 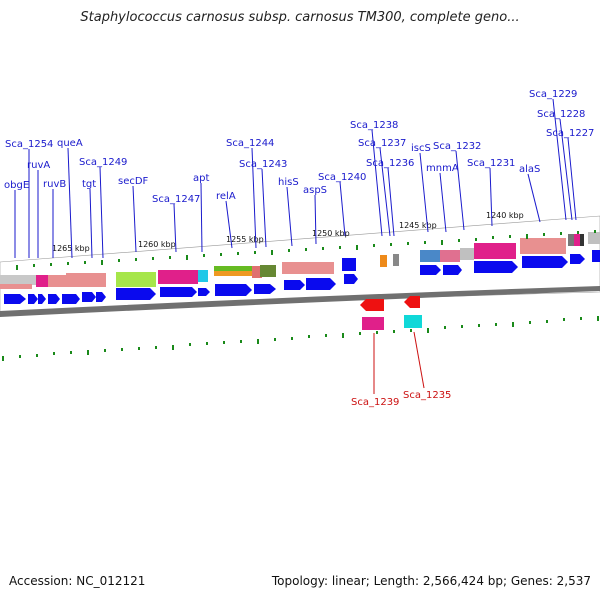 What do you see at coordinates (342, 177) in the screenshot?
I see `gene-label: Sca_1240` at bounding box center [342, 177].